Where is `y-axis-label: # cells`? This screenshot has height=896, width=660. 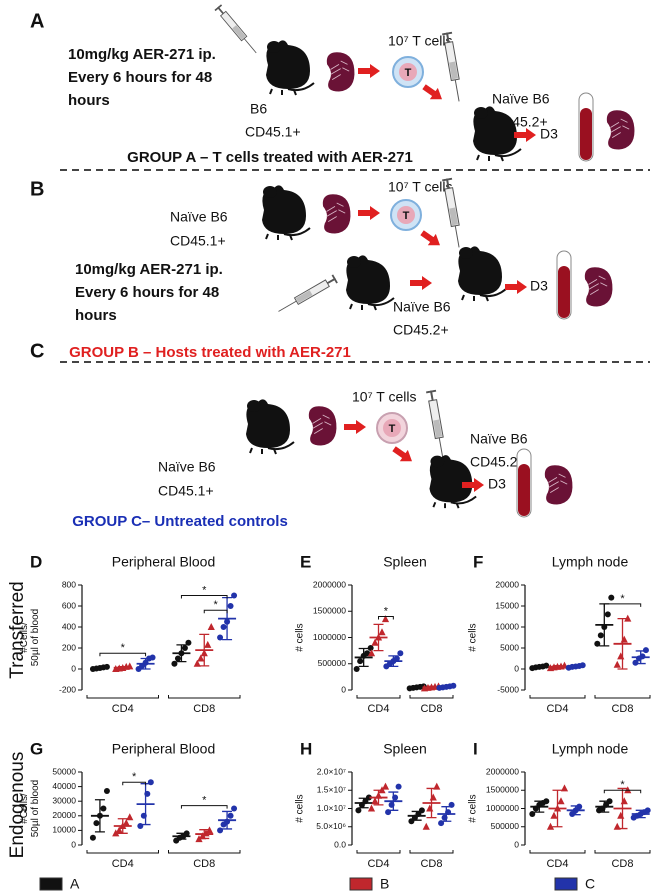
y-axis-label: # cells is located at coordinates (300, 637).